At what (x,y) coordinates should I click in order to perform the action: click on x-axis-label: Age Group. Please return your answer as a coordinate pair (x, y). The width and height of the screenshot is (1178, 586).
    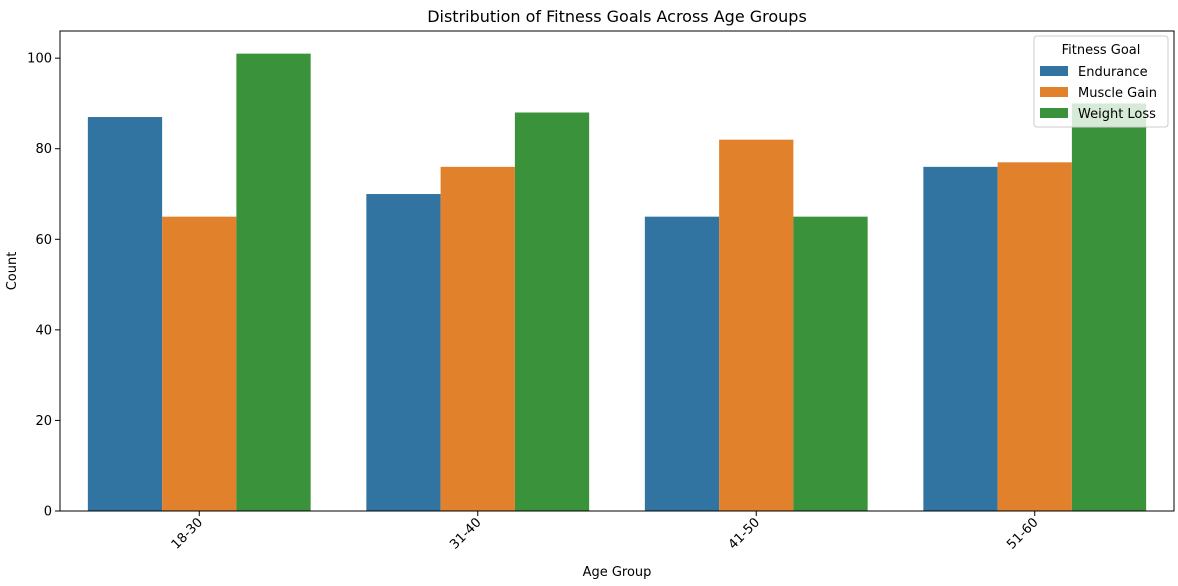
    Looking at the image, I should click on (617, 572).